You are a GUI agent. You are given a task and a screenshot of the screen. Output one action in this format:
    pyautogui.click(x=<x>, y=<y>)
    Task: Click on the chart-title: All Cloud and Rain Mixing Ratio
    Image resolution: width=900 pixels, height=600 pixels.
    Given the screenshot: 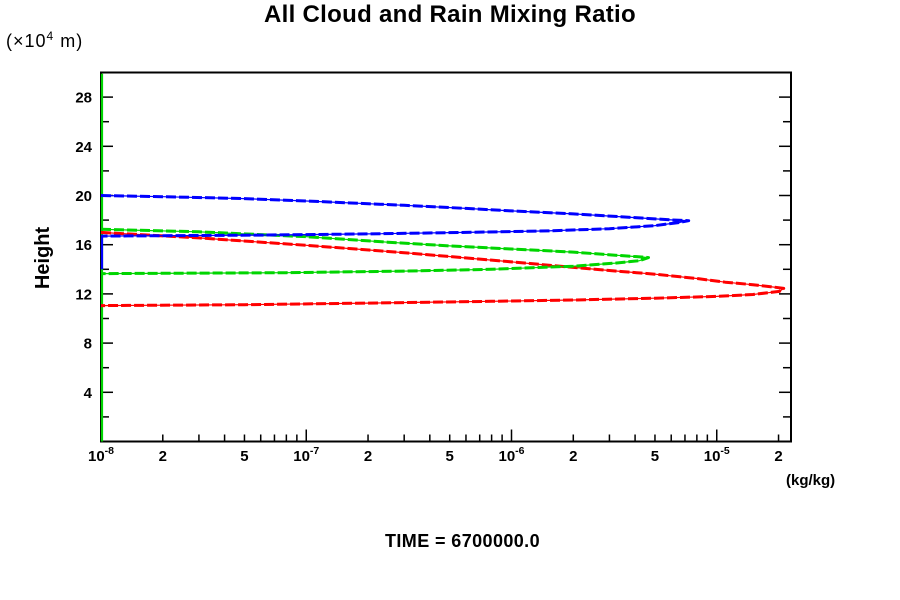 What is the action you would take?
    pyautogui.click(x=450, y=14)
    